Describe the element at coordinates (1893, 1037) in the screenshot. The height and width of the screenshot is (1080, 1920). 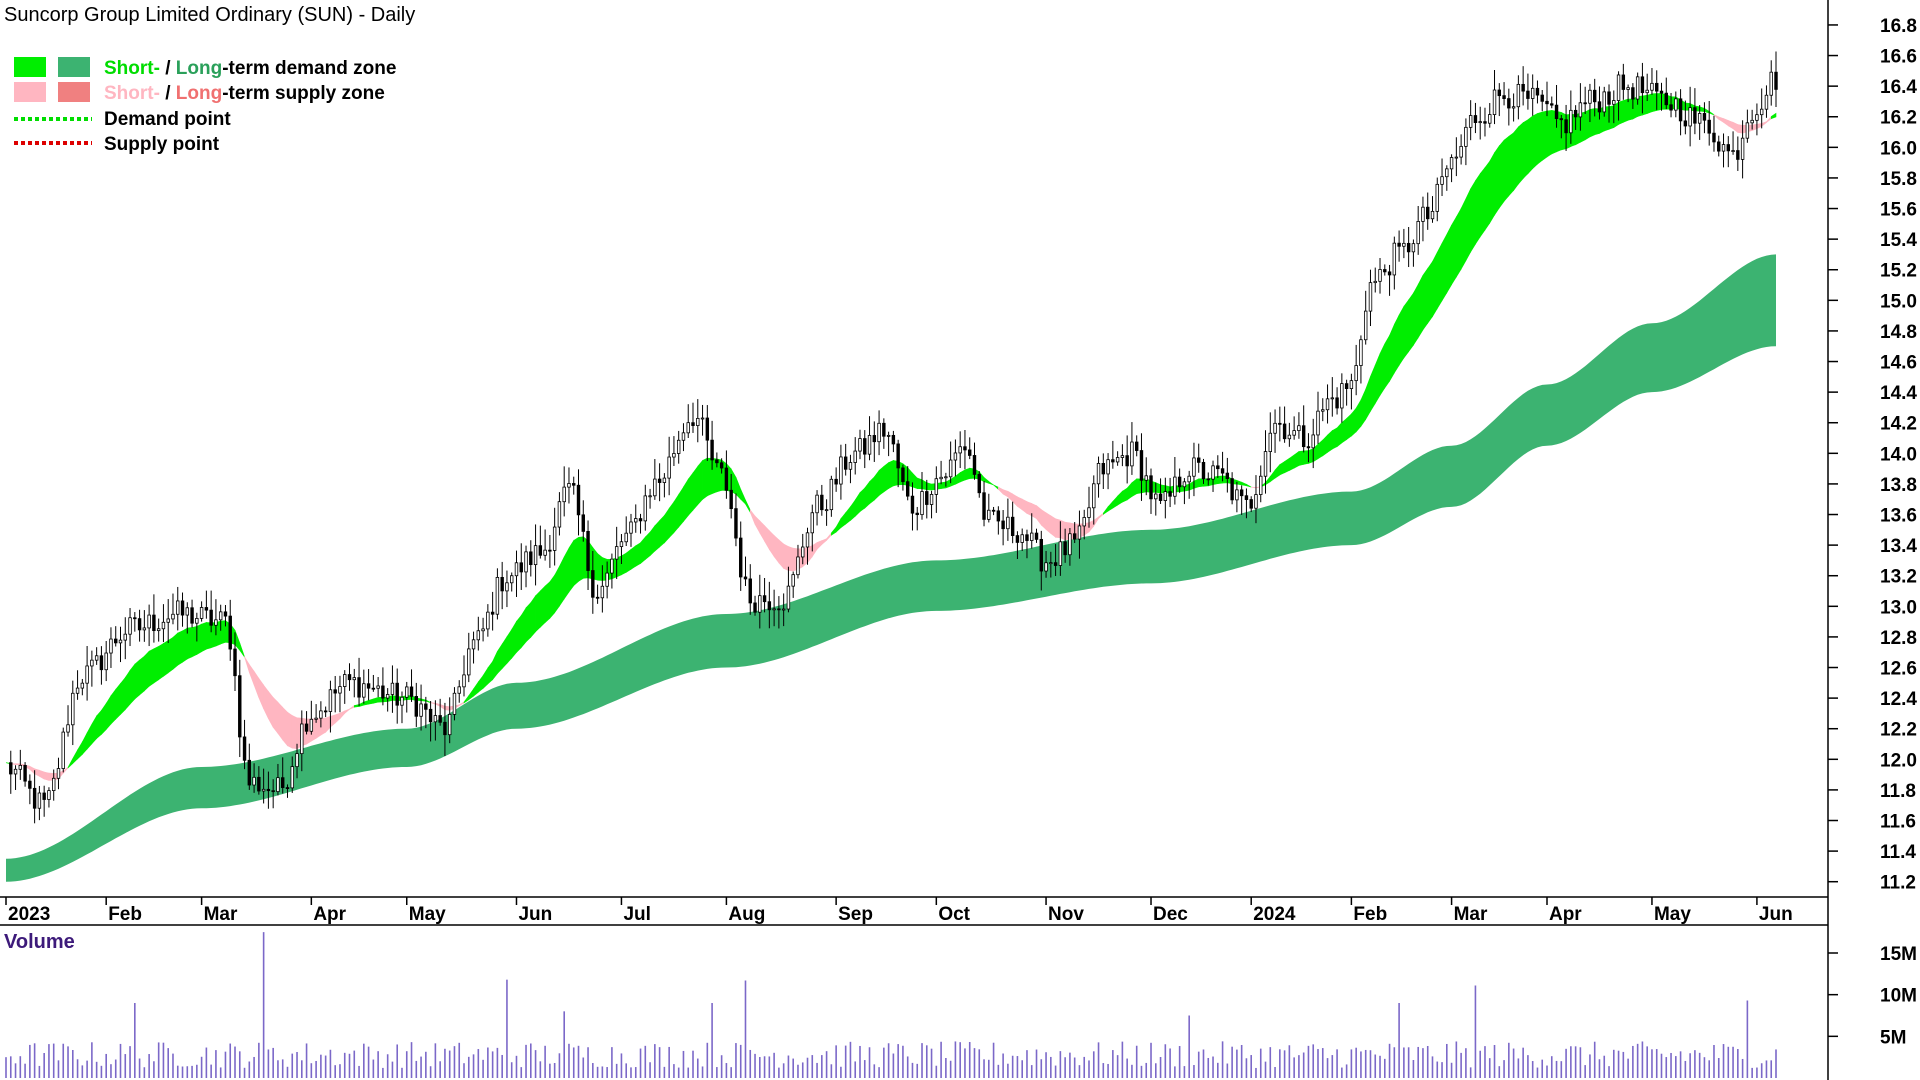
I see `volume-tick-label: 5M` at that location.